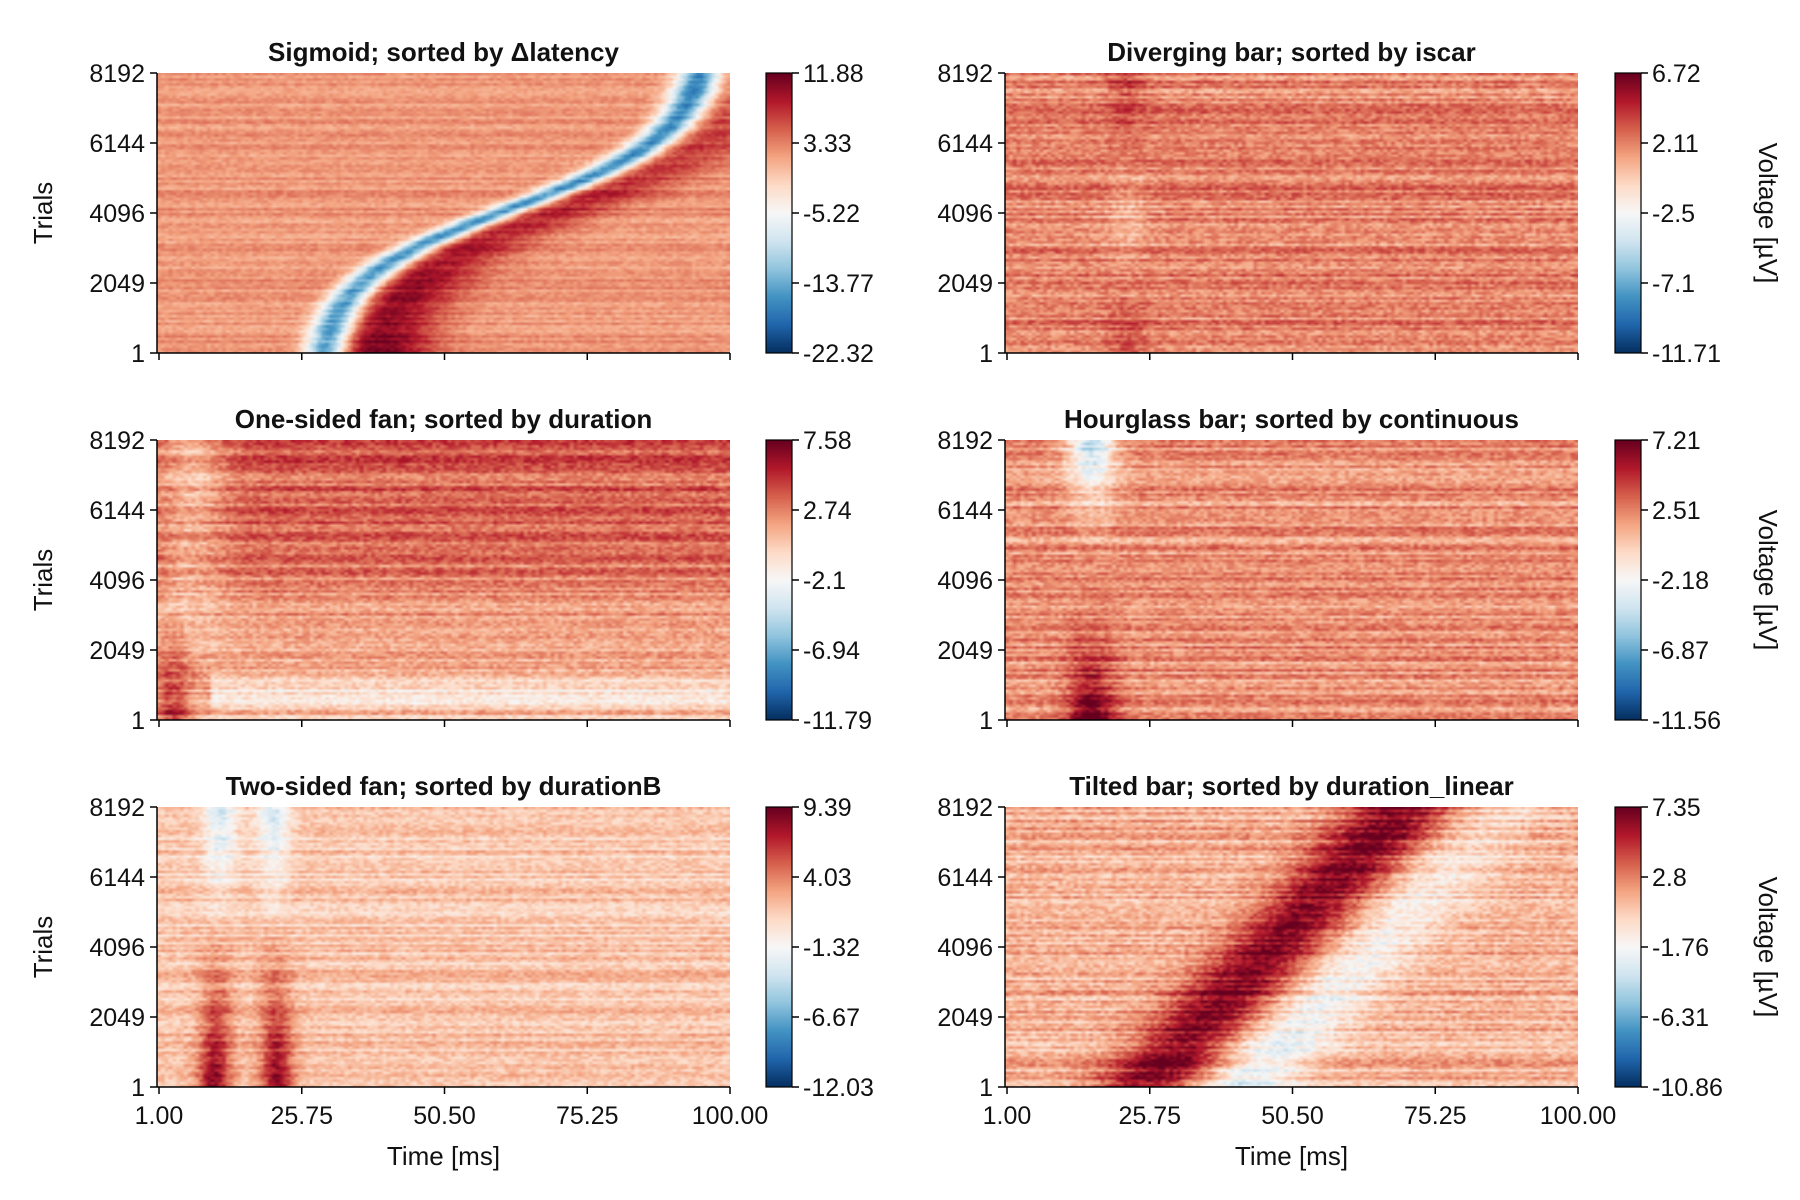 This screenshot has height=1200, width=1800. I want to click on colorbar-tick-label: 2.11, so click(1675, 144).